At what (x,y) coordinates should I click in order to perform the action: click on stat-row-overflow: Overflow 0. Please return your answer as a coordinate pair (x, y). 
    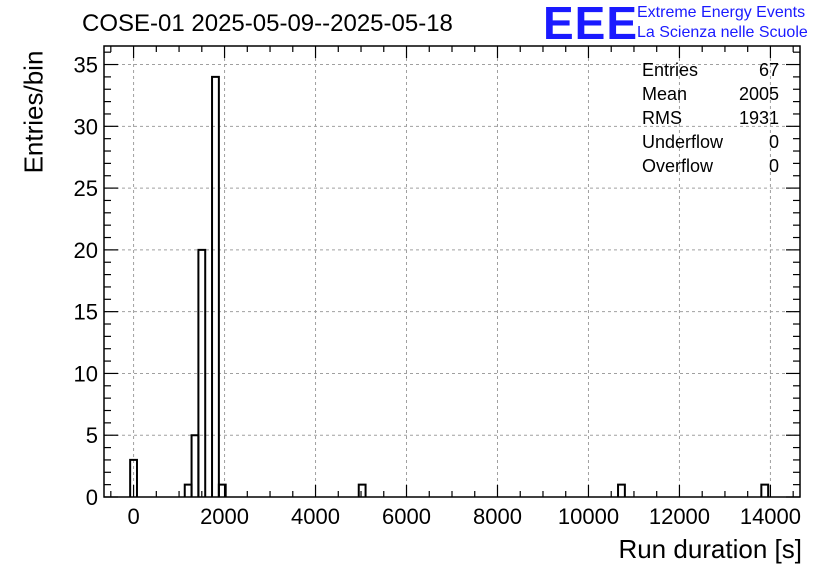
    Looking at the image, I should click on (710, 166).